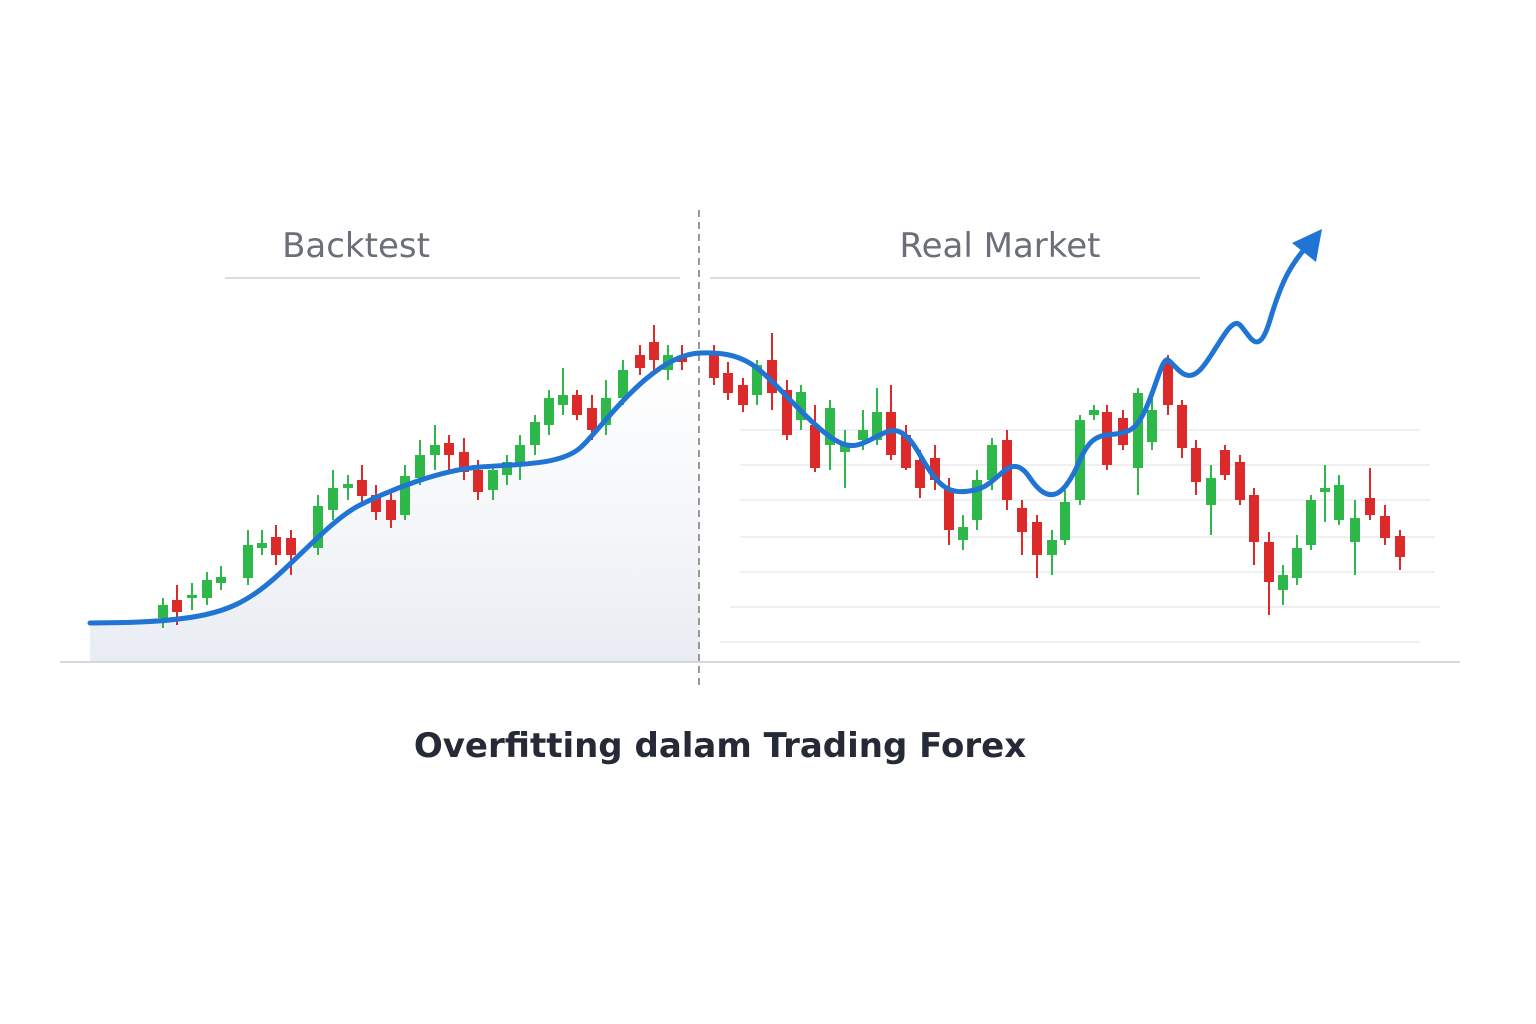 Image resolution: width=1536 pixels, height=1024 pixels. What do you see at coordinates (1000, 246) in the screenshot?
I see `panel-label: Real Market` at bounding box center [1000, 246].